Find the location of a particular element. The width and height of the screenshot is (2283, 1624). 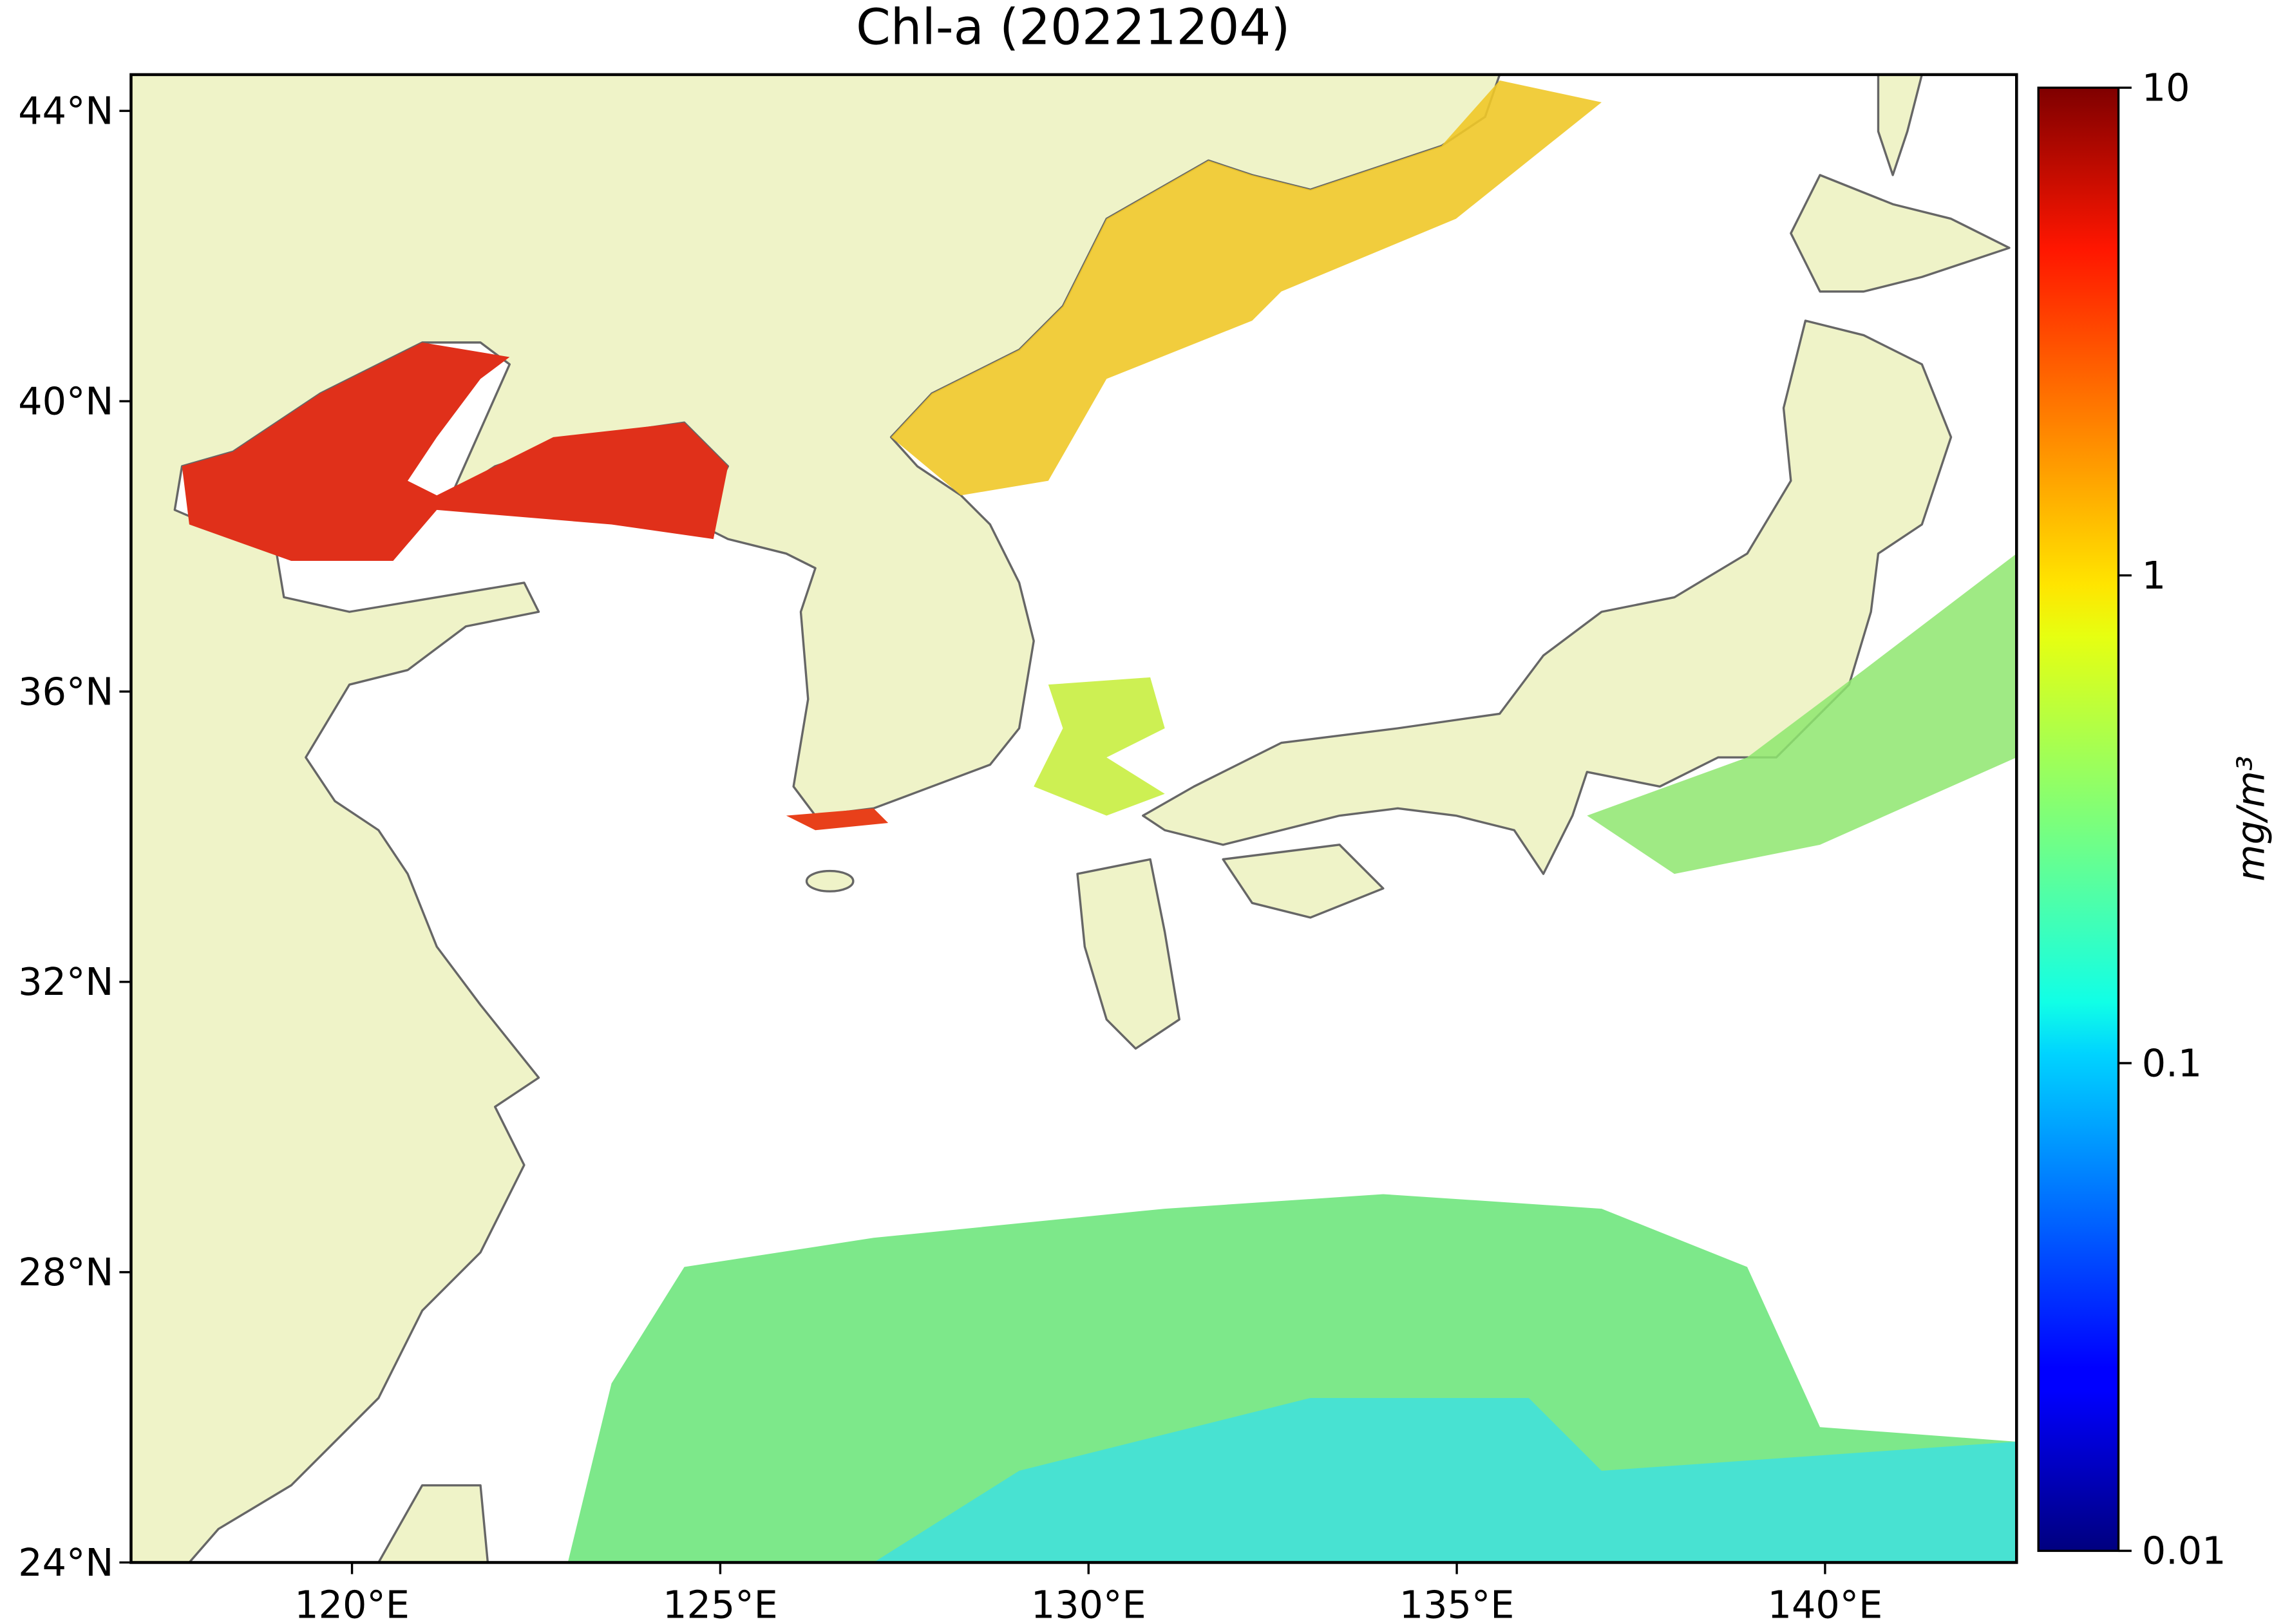

colorbar-tick-label: 0.1 is located at coordinates (2172, 1063).